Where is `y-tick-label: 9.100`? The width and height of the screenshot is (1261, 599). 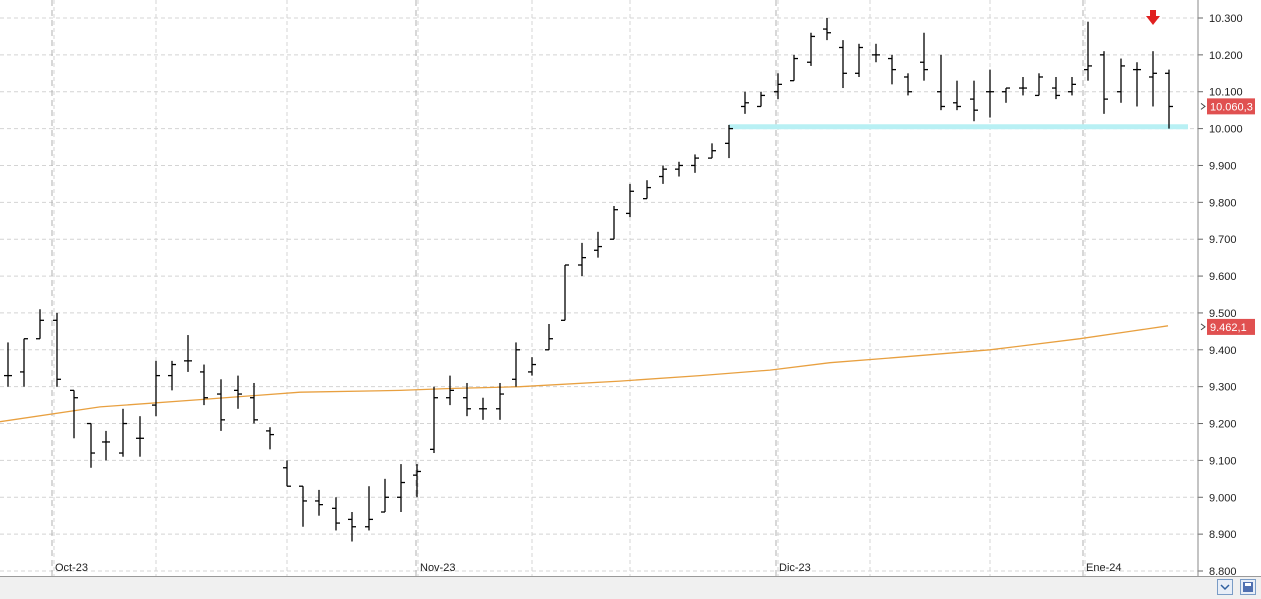 y-tick-label: 9.100 is located at coordinates (1223, 461).